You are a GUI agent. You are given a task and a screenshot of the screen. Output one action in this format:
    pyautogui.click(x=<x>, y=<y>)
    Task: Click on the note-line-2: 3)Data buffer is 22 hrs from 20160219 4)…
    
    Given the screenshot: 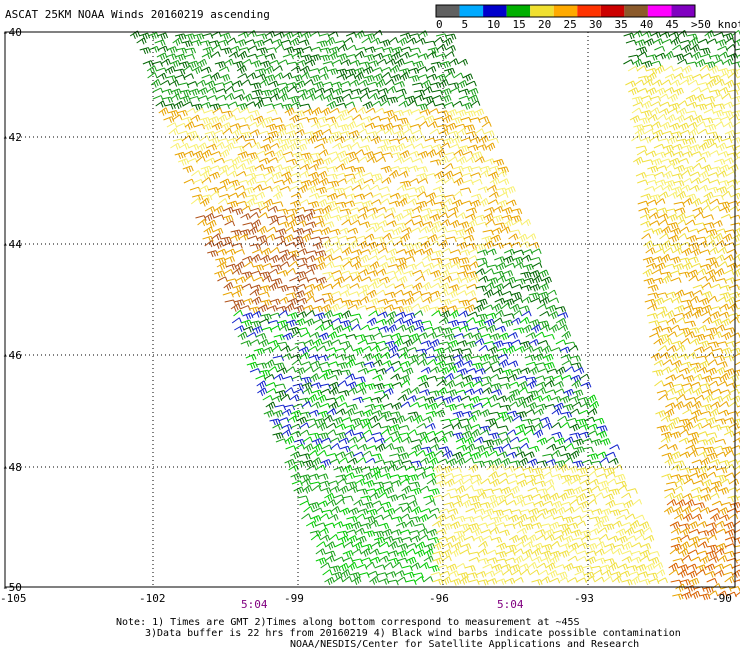 What is the action you would take?
    pyautogui.click(x=413, y=633)
    